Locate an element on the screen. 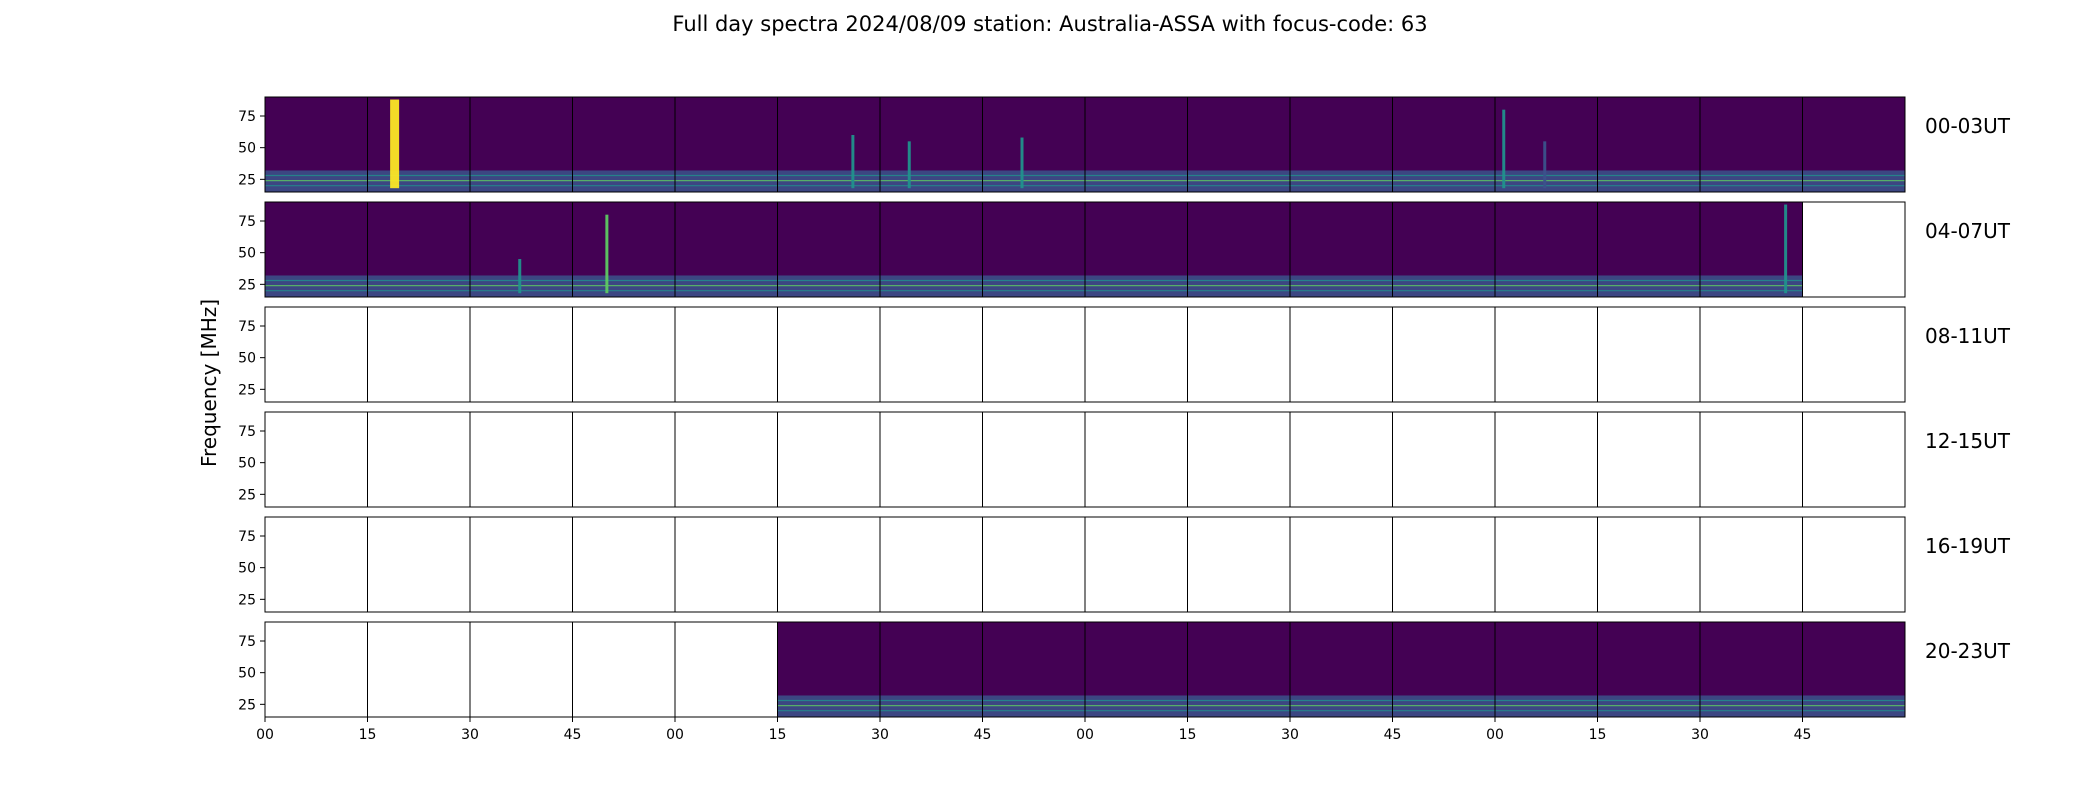 The height and width of the screenshot is (800, 2100). x-tick-label: 30 is located at coordinates (470, 735).